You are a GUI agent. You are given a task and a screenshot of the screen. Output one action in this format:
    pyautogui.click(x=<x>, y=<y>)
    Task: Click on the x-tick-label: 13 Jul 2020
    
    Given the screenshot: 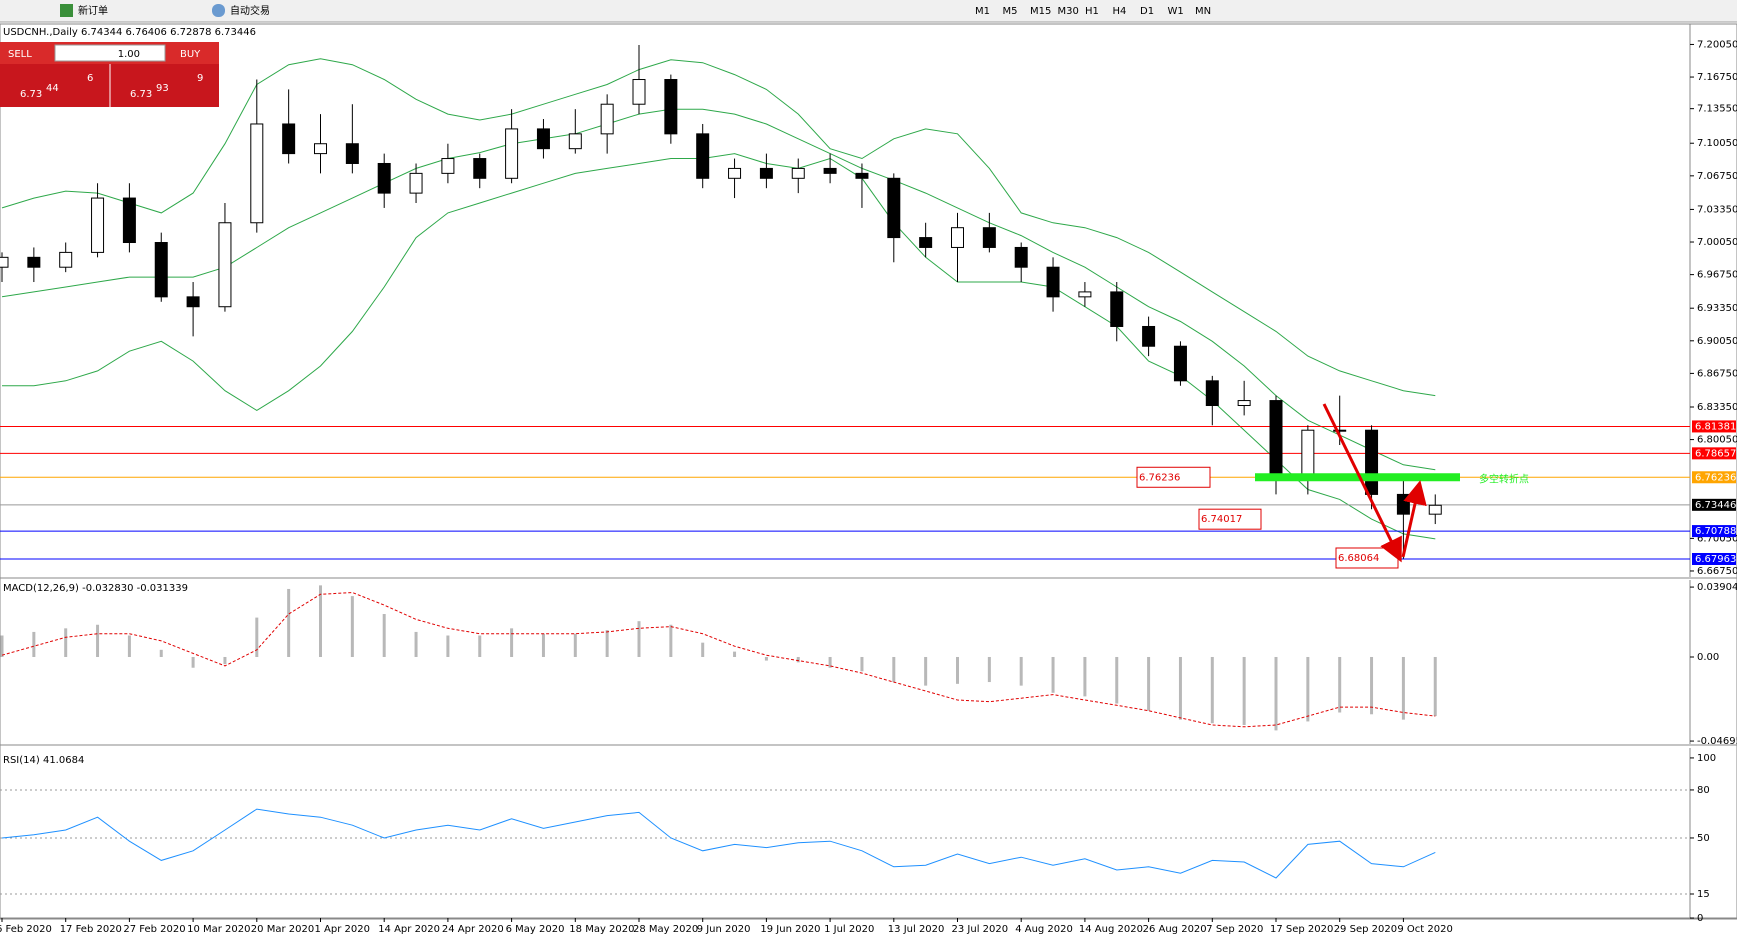 What is the action you would take?
    pyautogui.click(x=916, y=929)
    